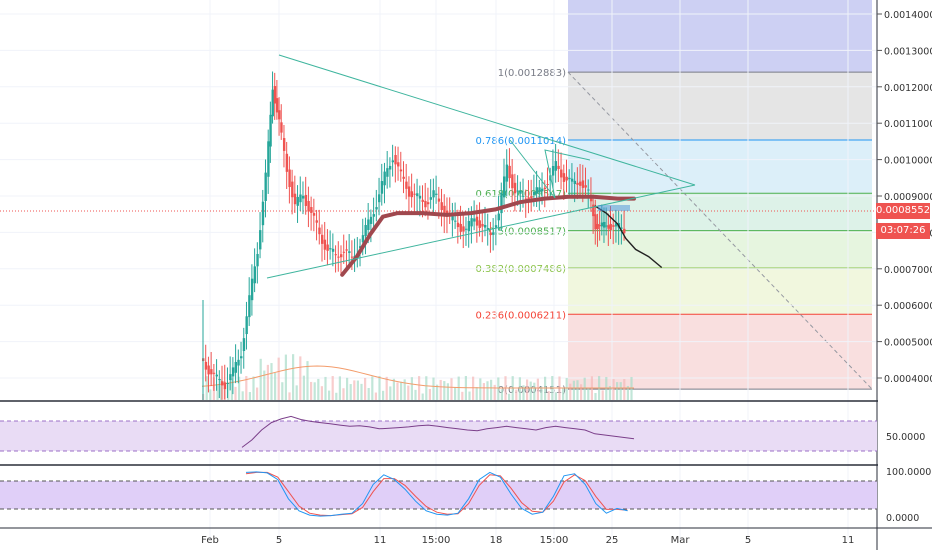  What do you see at coordinates (903, 211) in the screenshot?
I see `last-price-label: 0.0008552` at bounding box center [903, 211].